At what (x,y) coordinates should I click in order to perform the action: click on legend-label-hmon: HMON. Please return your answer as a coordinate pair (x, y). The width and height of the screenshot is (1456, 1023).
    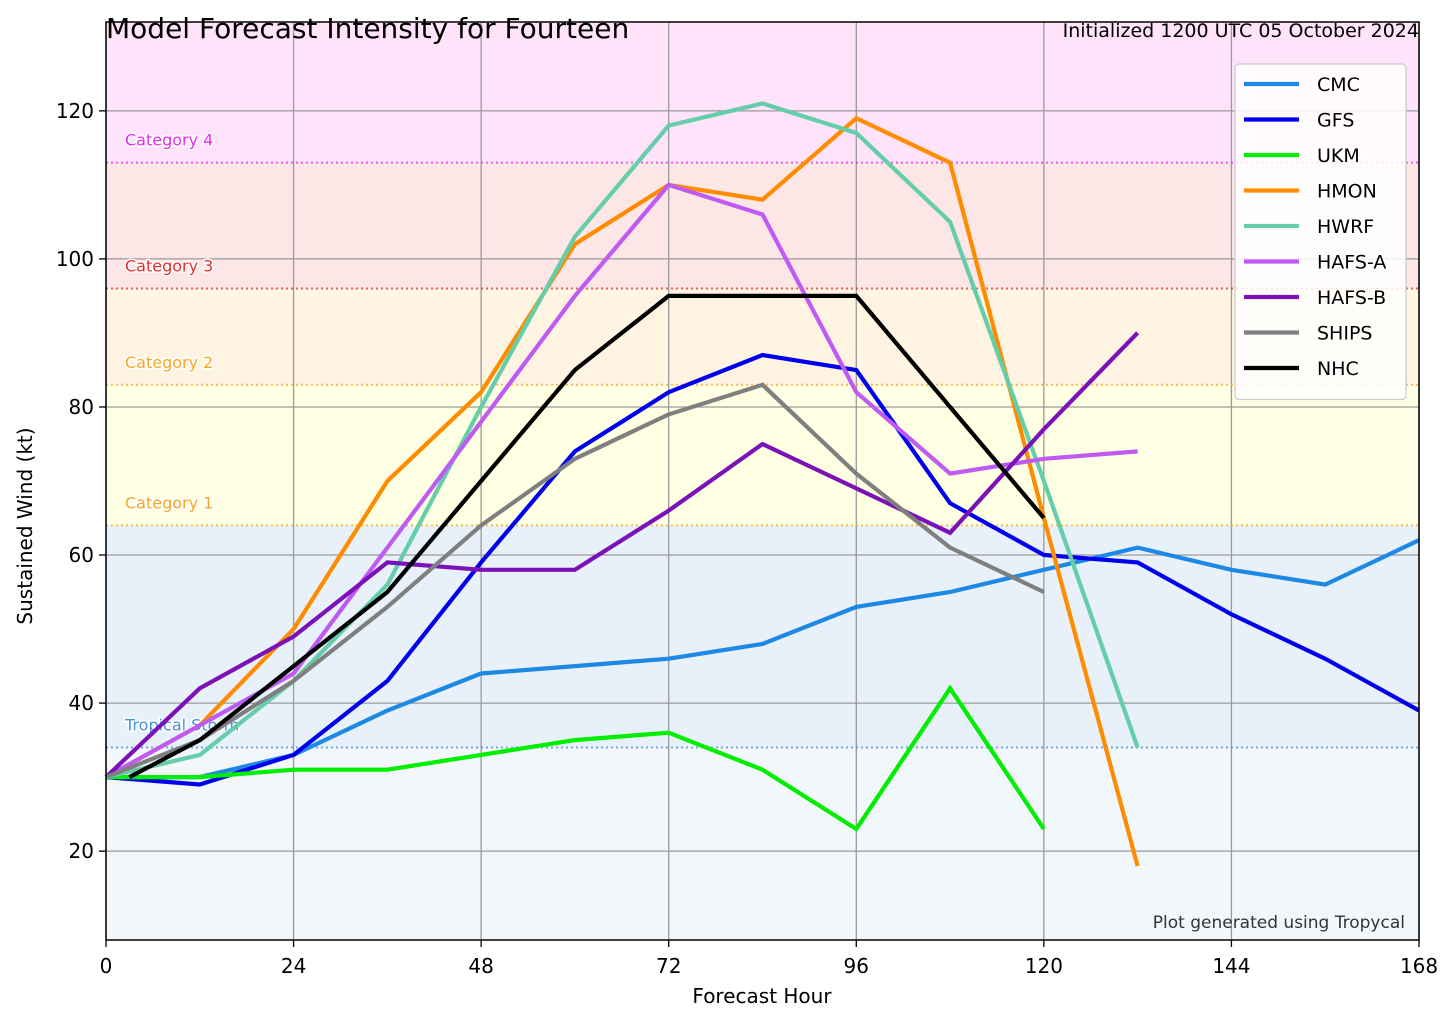
    Looking at the image, I should click on (1347, 192).